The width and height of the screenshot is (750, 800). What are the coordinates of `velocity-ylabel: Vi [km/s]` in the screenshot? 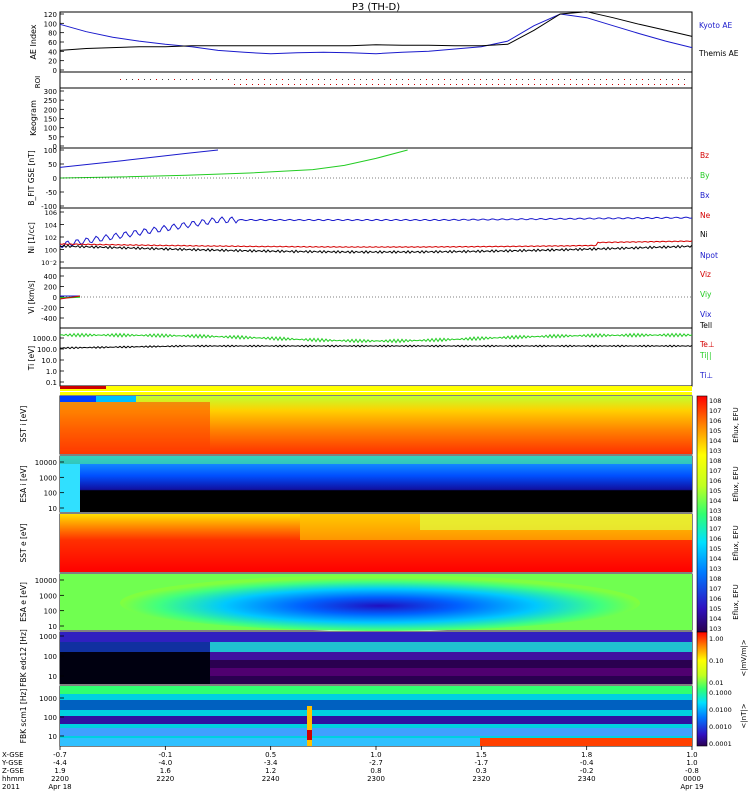 It's located at (31, 296).